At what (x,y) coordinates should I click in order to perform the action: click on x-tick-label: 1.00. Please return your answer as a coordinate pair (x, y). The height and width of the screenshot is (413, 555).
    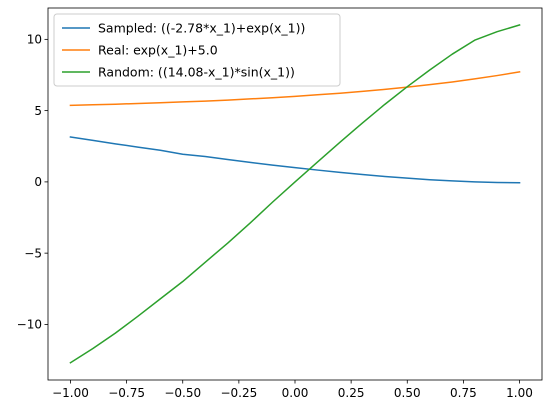
    Looking at the image, I should click on (519, 393).